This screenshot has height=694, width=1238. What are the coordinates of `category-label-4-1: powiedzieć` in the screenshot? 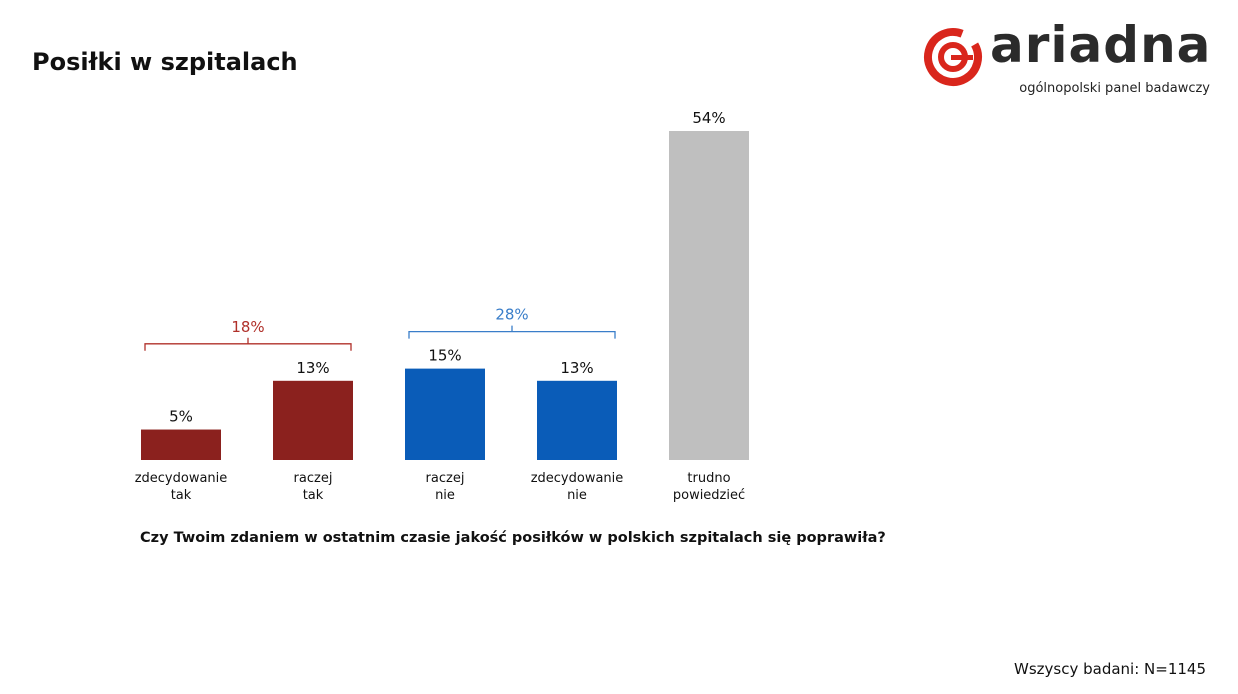 It's located at (709, 495).